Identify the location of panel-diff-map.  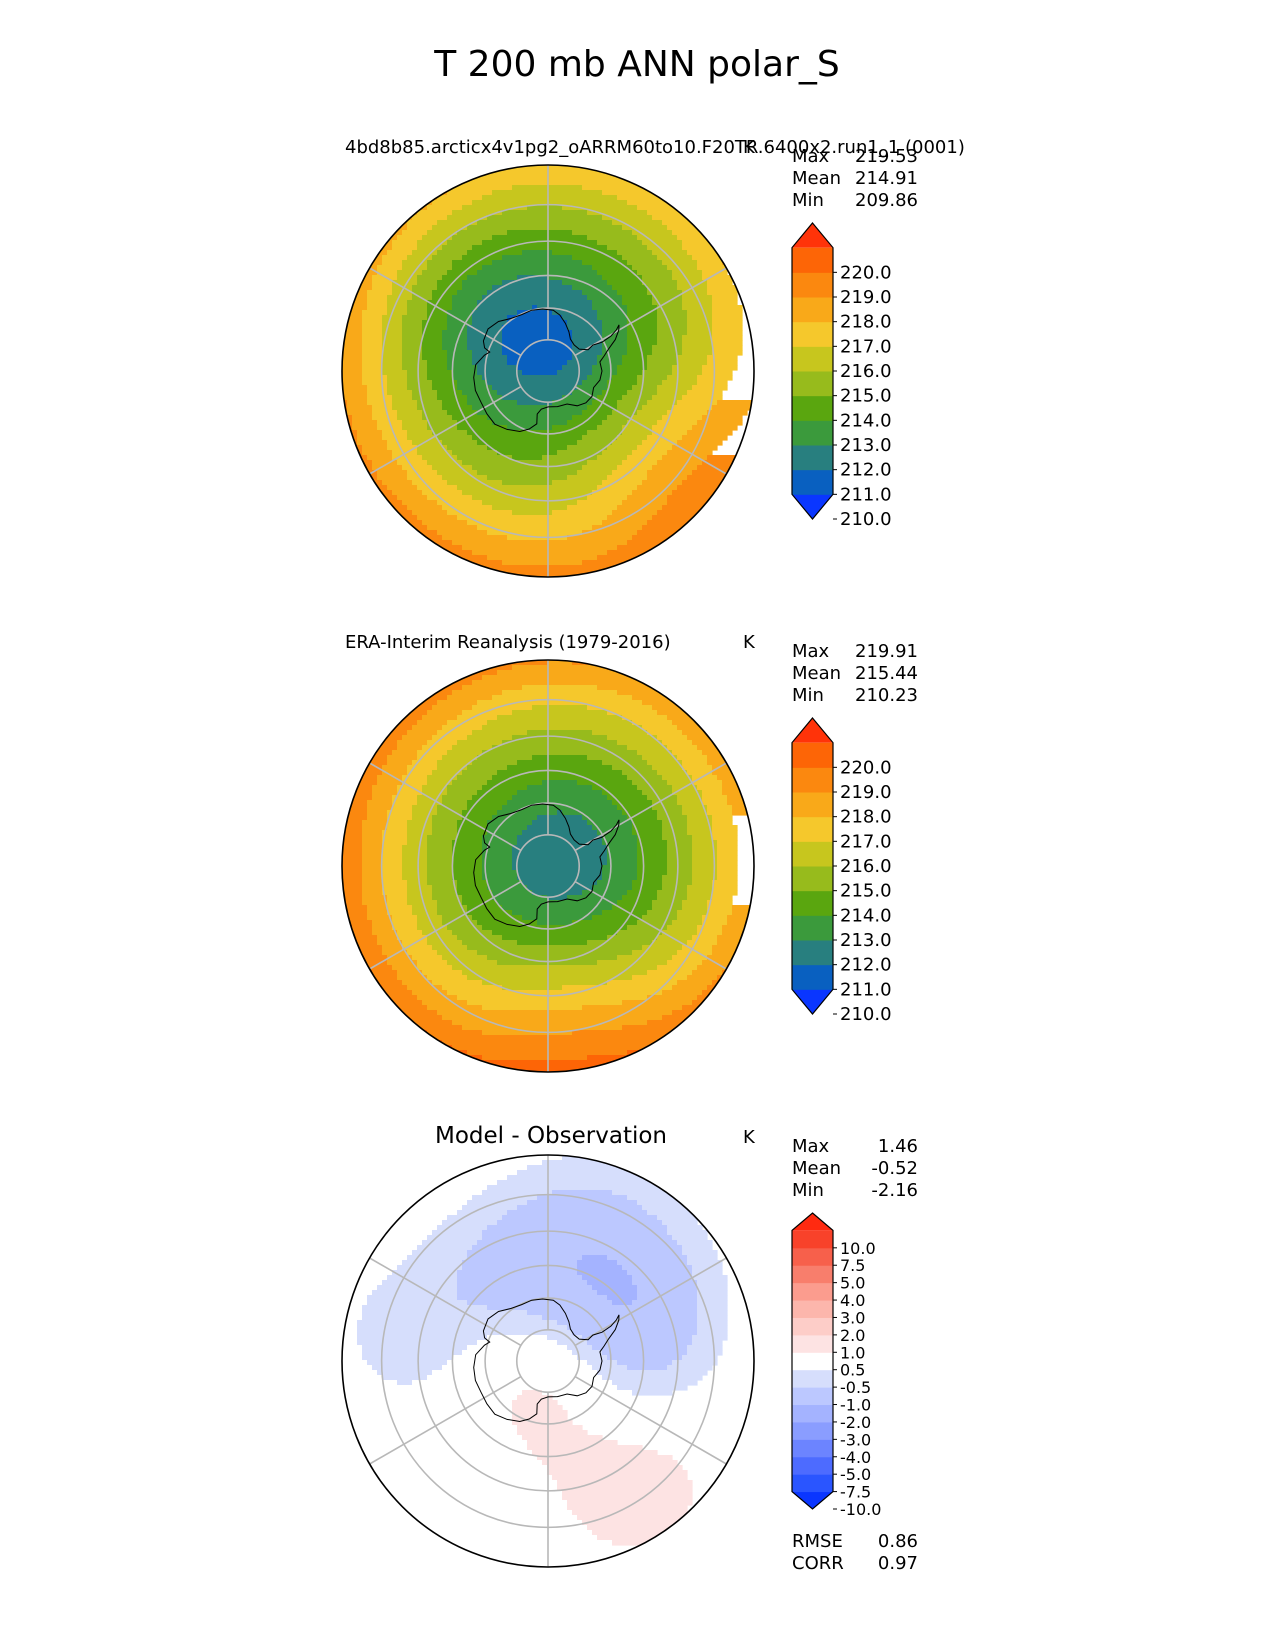
(548, 1361).